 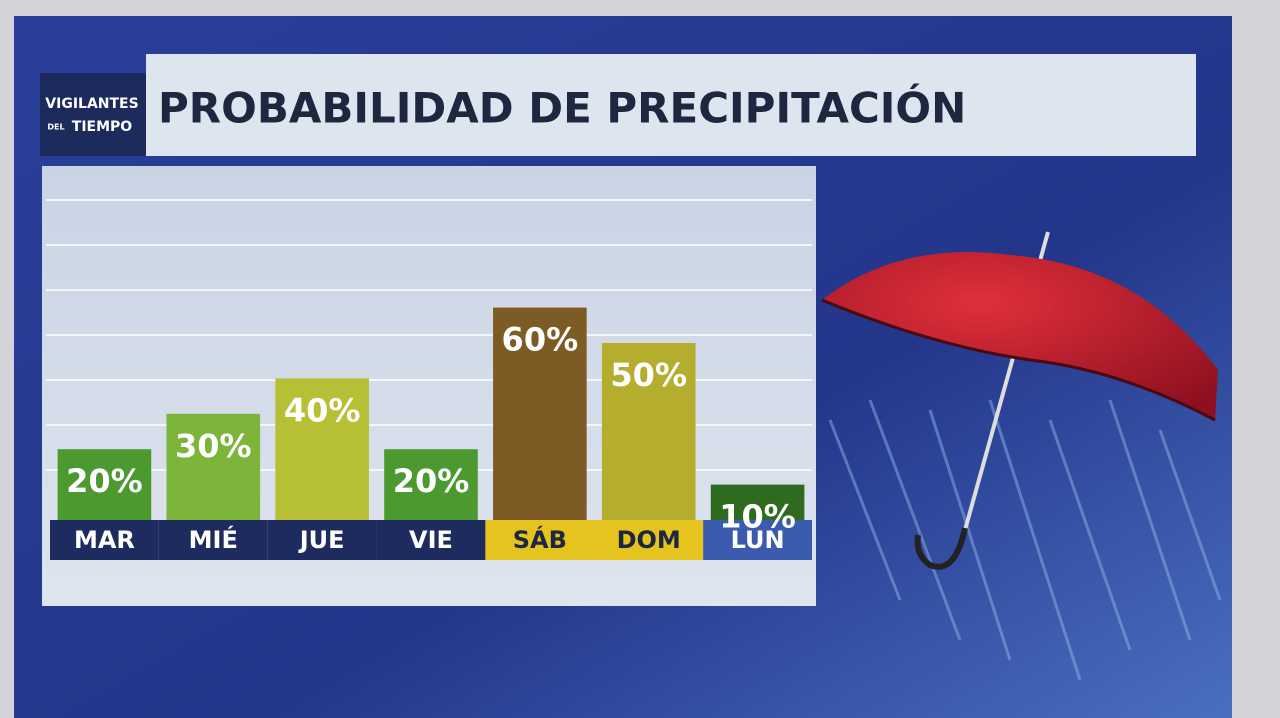 I want to click on x-tick-label: JUE, so click(x=321, y=540).